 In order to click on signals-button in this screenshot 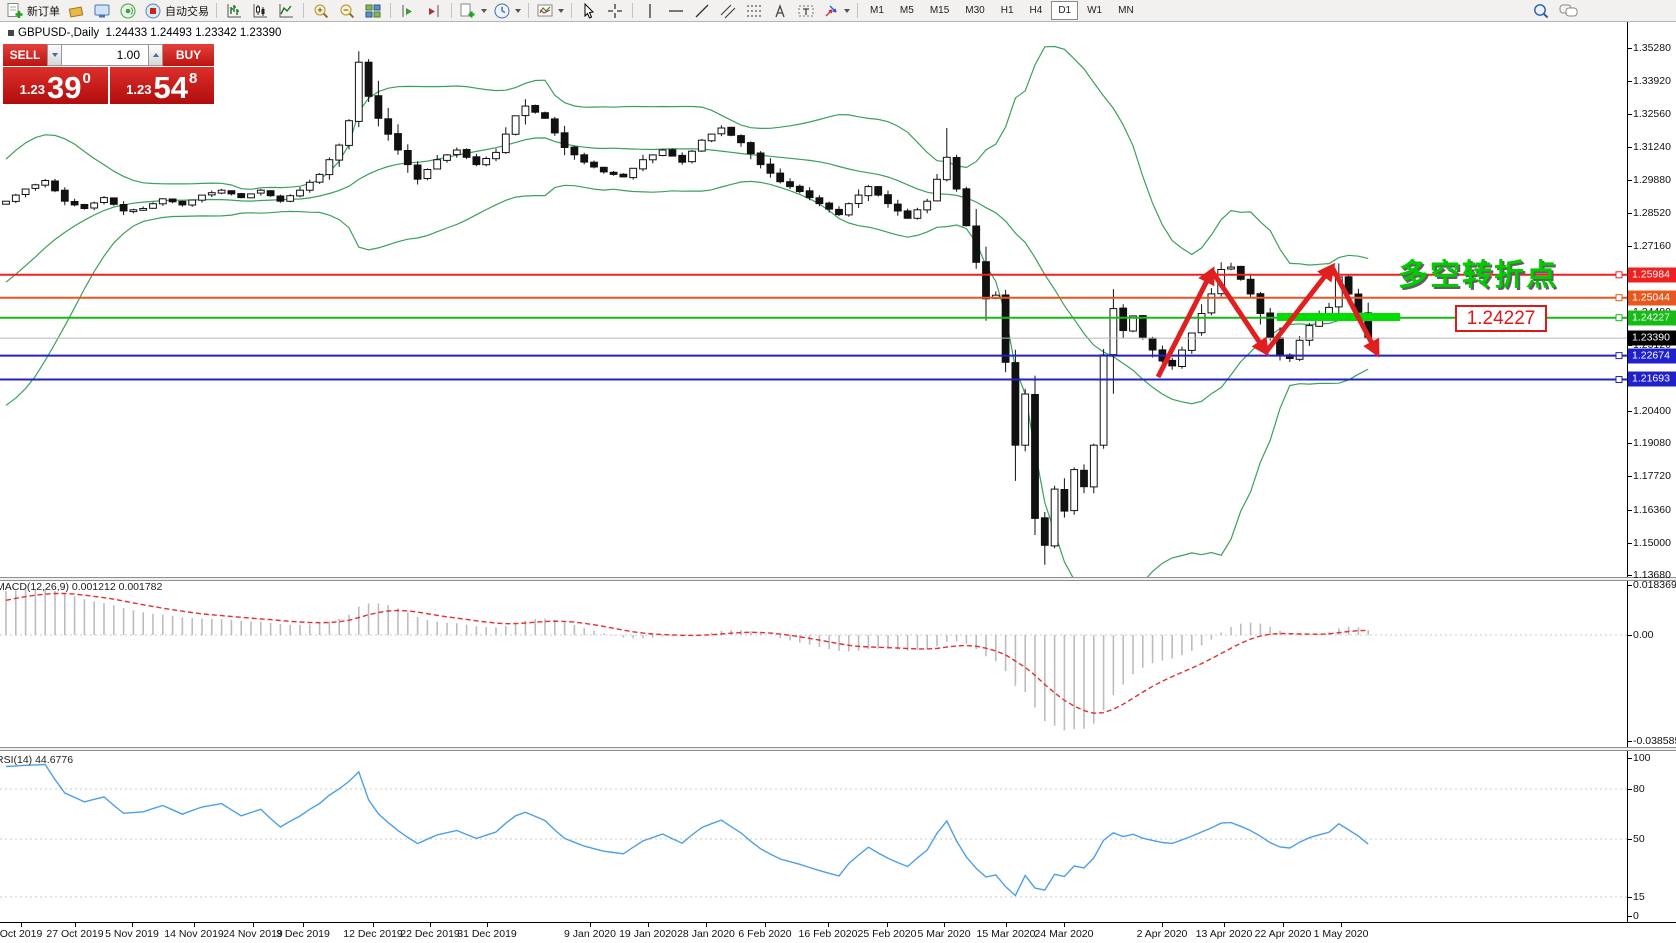, I will do `click(128, 11)`.